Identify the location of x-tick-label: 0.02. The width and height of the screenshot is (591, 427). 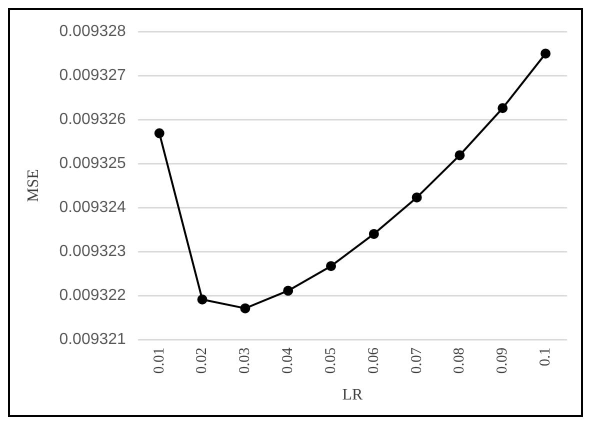
(202, 361).